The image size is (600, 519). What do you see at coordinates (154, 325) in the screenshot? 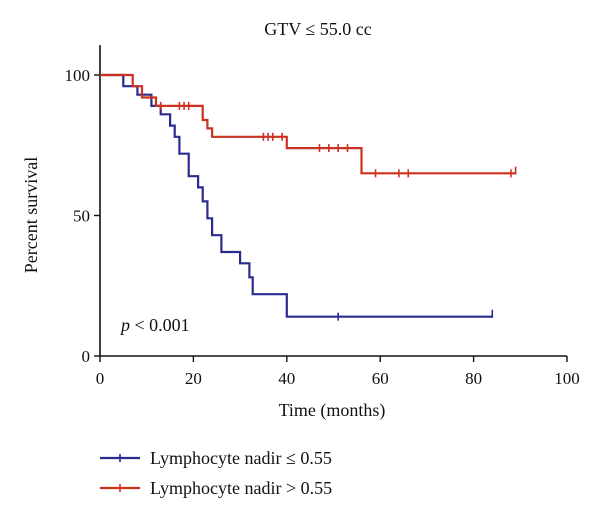
I see `p-value-annotation: p < 0.001` at bounding box center [154, 325].